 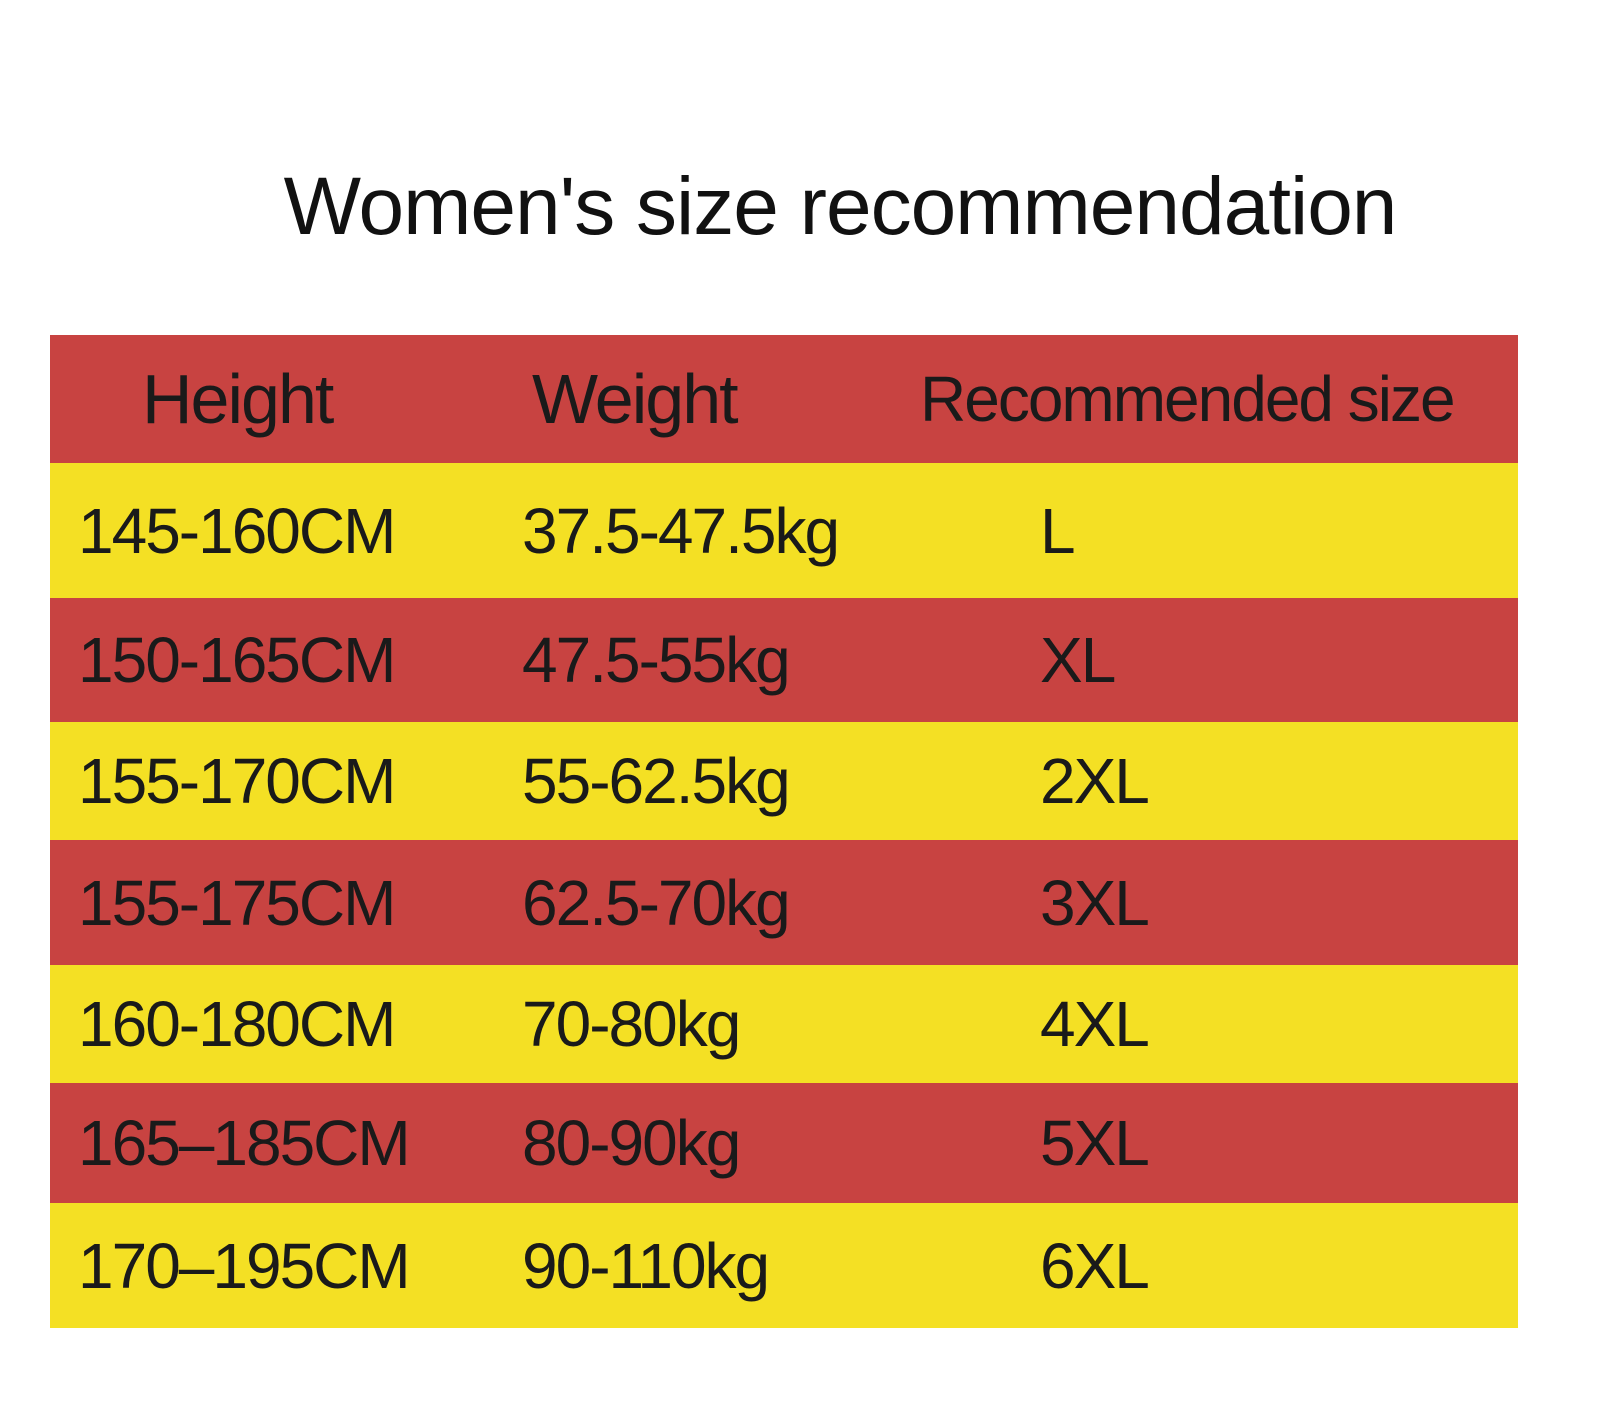 What do you see at coordinates (1078, 660) in the screenshot?
I see `table-cell: XL` at bounding box center [1078, 660].